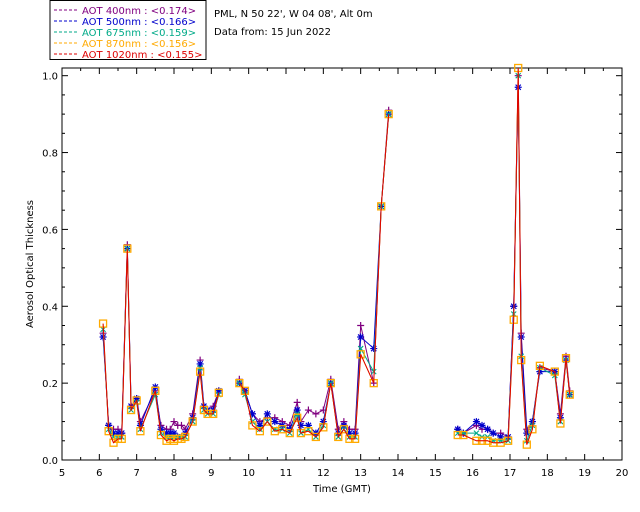  Describe the element at coordinates (174, 473) in the screenshot. I see `x-tick-label: 8` at that location.